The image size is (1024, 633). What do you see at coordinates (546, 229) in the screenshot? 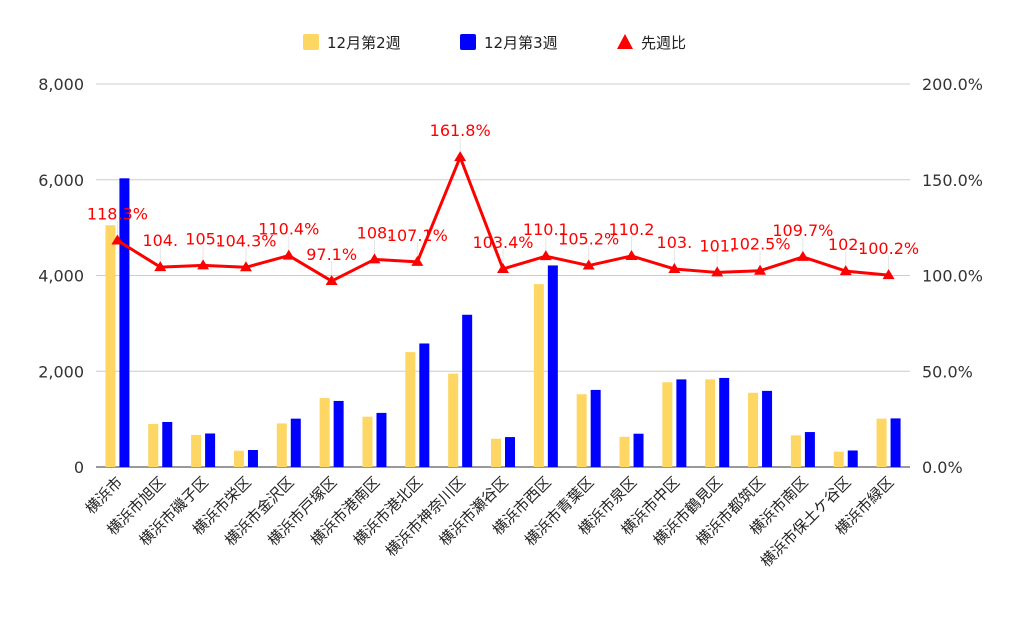
I see `ratio-data-label: 110.1` at bounding box center [546, 229].